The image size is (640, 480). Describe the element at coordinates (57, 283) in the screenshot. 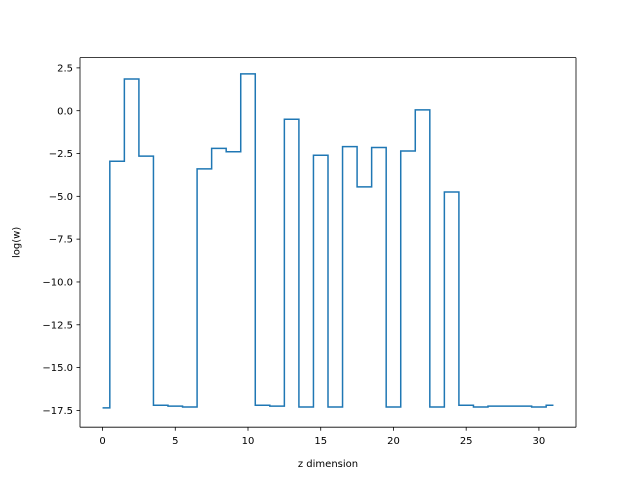

I see `y-tick-label: −10.0` at that location.